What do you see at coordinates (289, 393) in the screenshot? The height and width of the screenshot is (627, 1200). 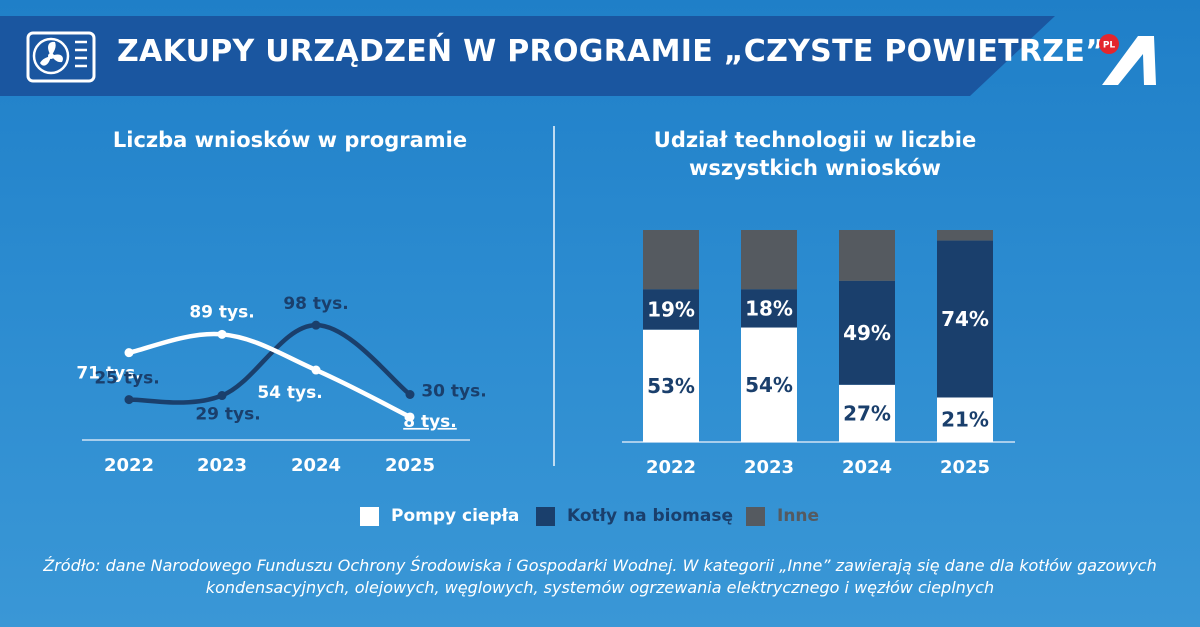 I see `data-label-white-series-2024: 54 tys.` at bounding box center [289, 393].